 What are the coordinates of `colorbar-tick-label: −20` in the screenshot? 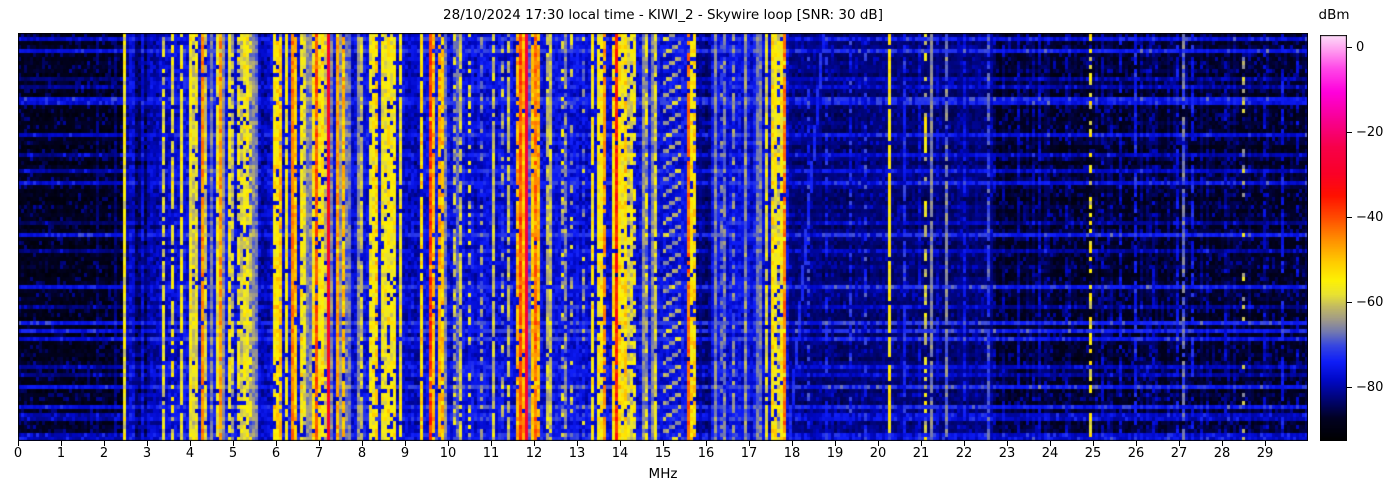 It's located at (1370, 132).